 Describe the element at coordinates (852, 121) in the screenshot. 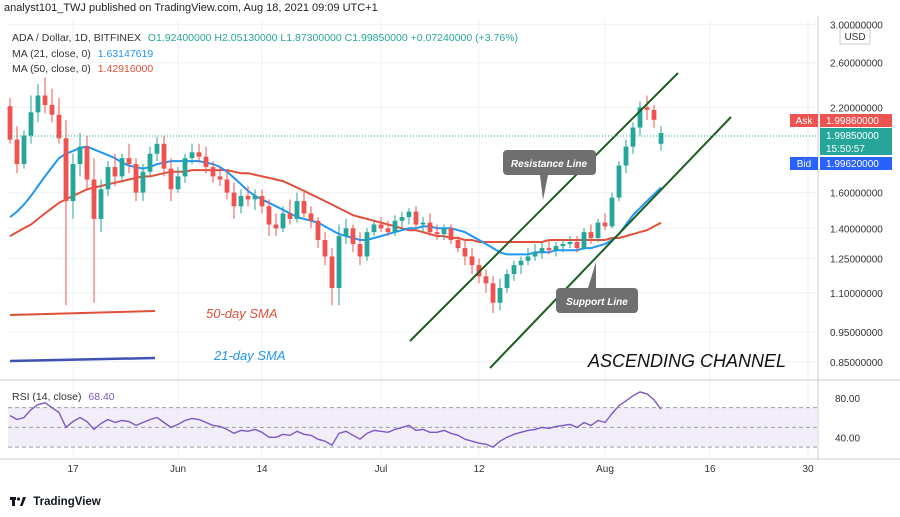

I see `ask-value: 1.99860000` at that location.